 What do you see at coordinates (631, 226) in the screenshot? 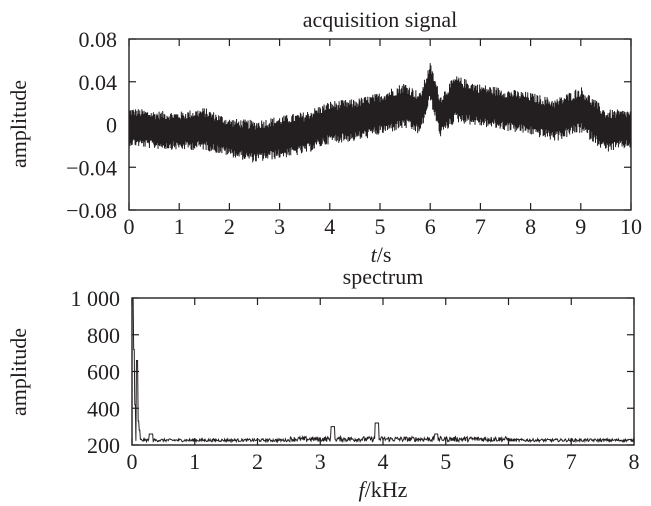
I see `x-tick-label: 10` at bounding box center [631, 226].